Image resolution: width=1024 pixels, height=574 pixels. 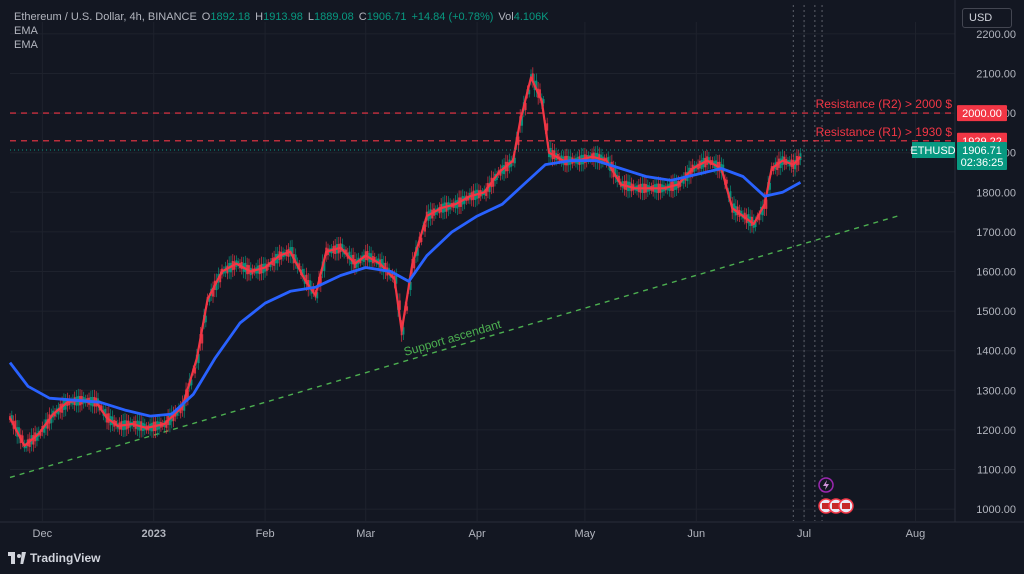 What do you see at coordinates (26, 45) in the screenshot?
I see `ema-slow-label: EMA` at bounding box center [26, 45].